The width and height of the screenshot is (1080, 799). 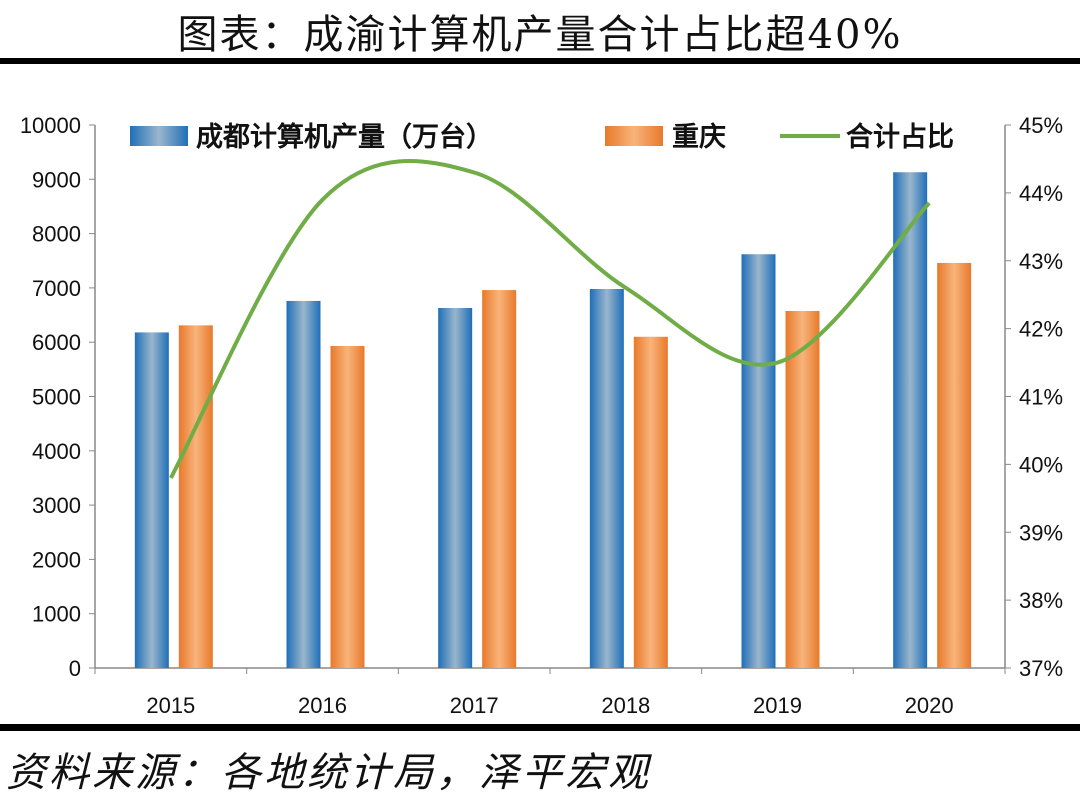 I want to click on left-tick-label: 0, so click(x=75, y=668).